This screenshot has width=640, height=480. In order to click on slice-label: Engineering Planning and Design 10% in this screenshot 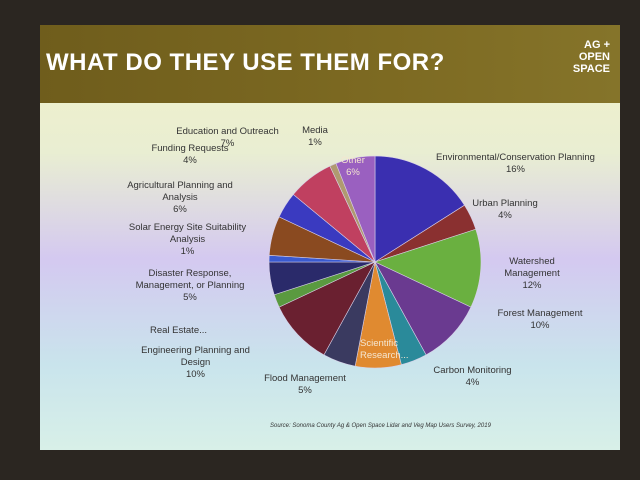, I will do `click(195, 363)`.